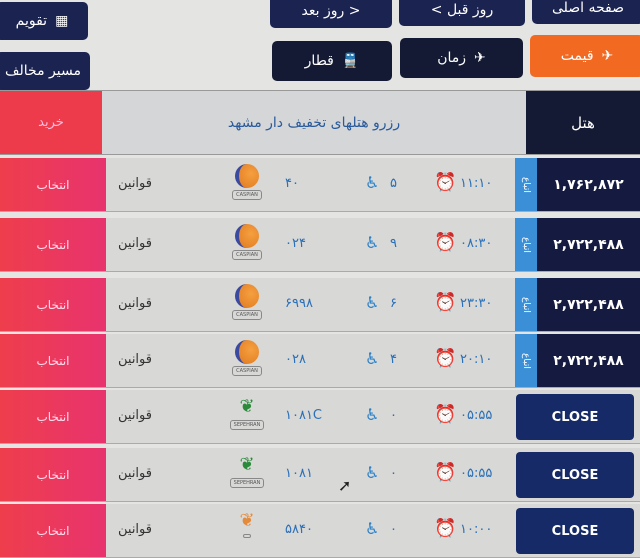  I want to click on flight-number: ۵۸۴۰, so click(299, 529).